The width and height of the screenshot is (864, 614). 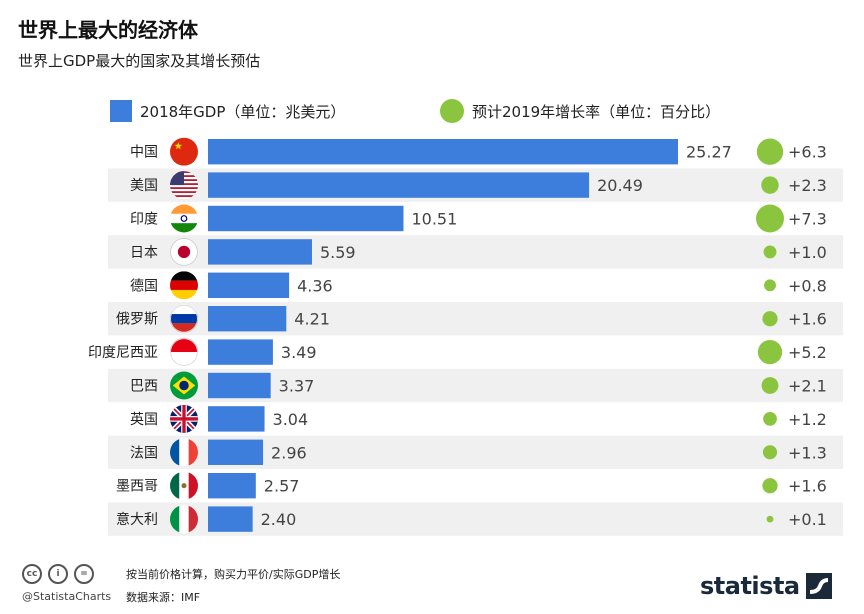 What do you see at coordinates (32, 574) in the screenshot?
I see `cc-icon: cc` at bounding box center [32, 574].